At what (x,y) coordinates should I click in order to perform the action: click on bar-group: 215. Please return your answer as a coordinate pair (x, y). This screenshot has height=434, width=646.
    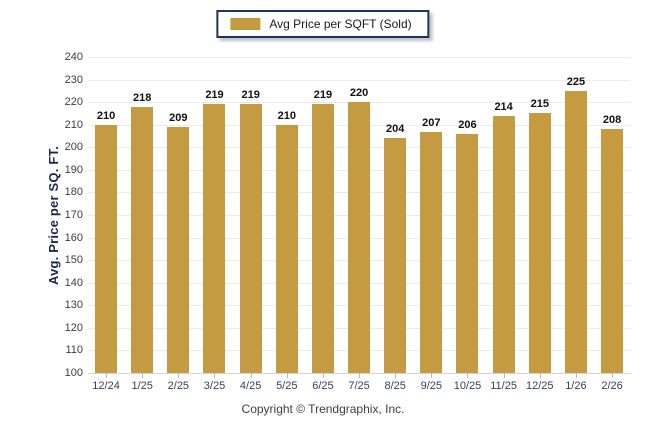
    Looking at the image, I should click on (540, 215).